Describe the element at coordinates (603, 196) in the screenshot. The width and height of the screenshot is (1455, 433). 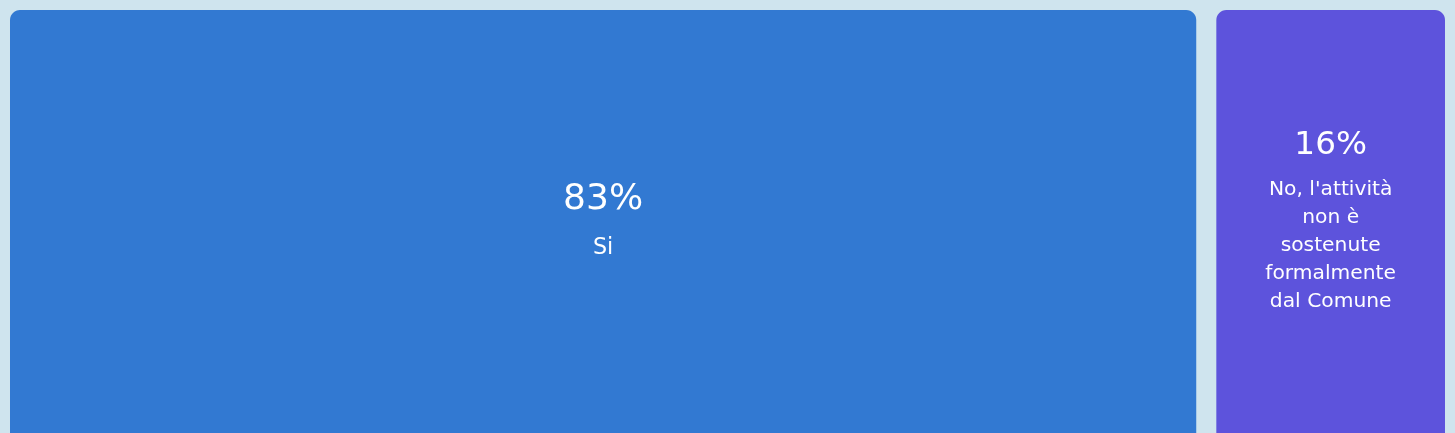
I see `data-label: 83%` at that location.